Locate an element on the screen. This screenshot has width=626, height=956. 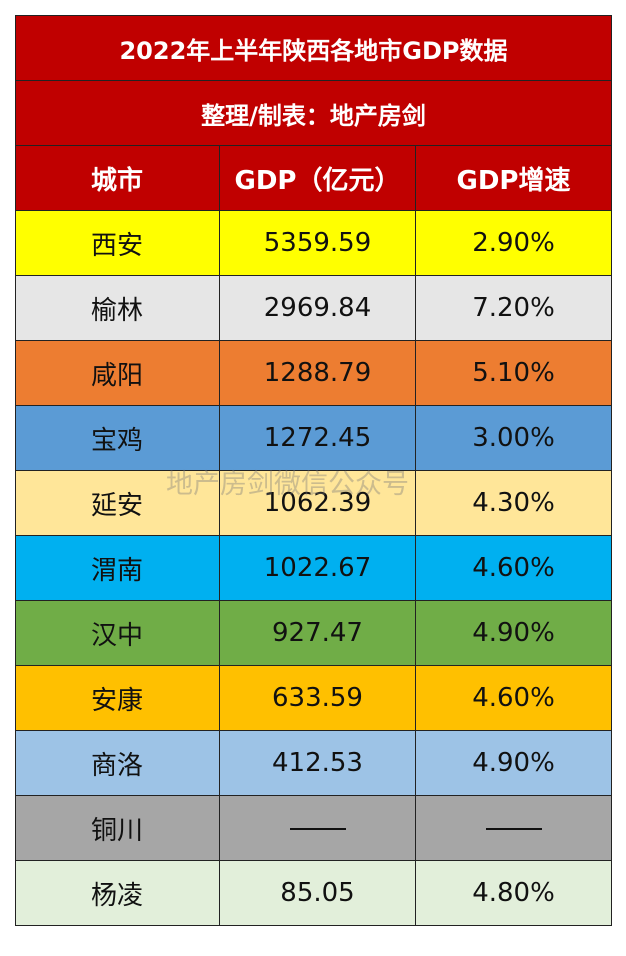
city-cell: 安康 is located at coordinates (117, 698).